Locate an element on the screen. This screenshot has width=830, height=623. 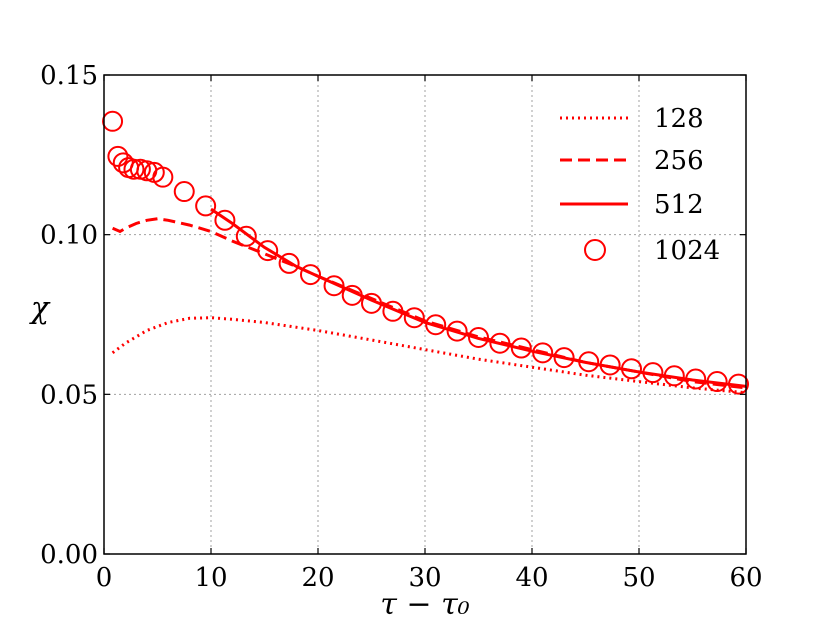
x-tick-label: 10 is located at coordinates (210, 578).